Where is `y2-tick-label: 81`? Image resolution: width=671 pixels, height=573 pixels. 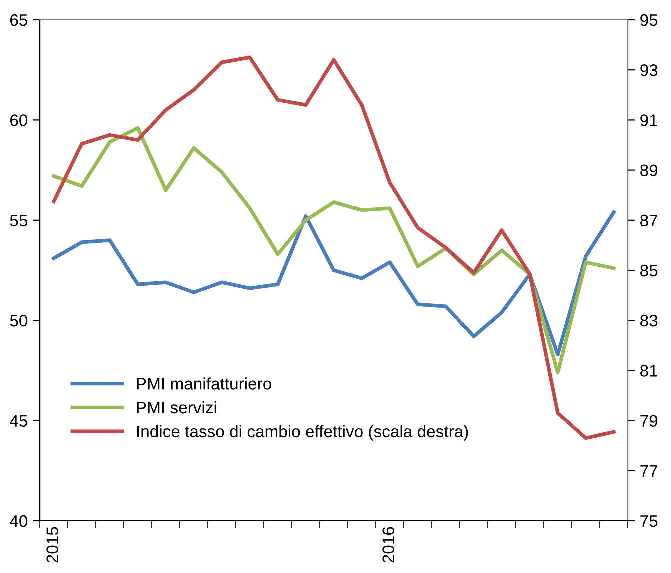
y2-tick-label: 81 is located at coordinates (649, 371).